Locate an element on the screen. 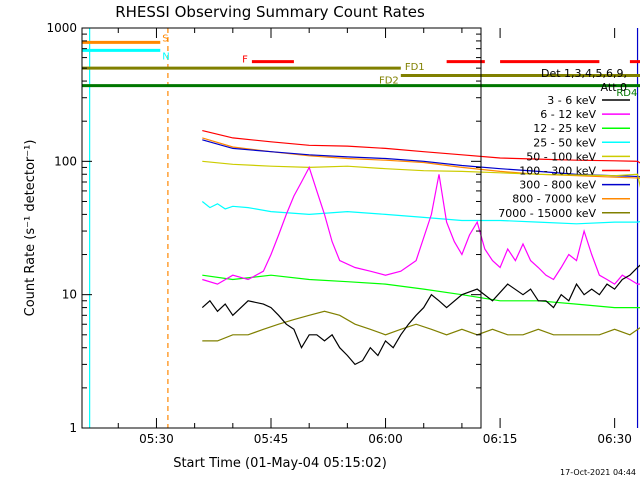  series-line-50-100-kev is located at coordinates (421, 174).